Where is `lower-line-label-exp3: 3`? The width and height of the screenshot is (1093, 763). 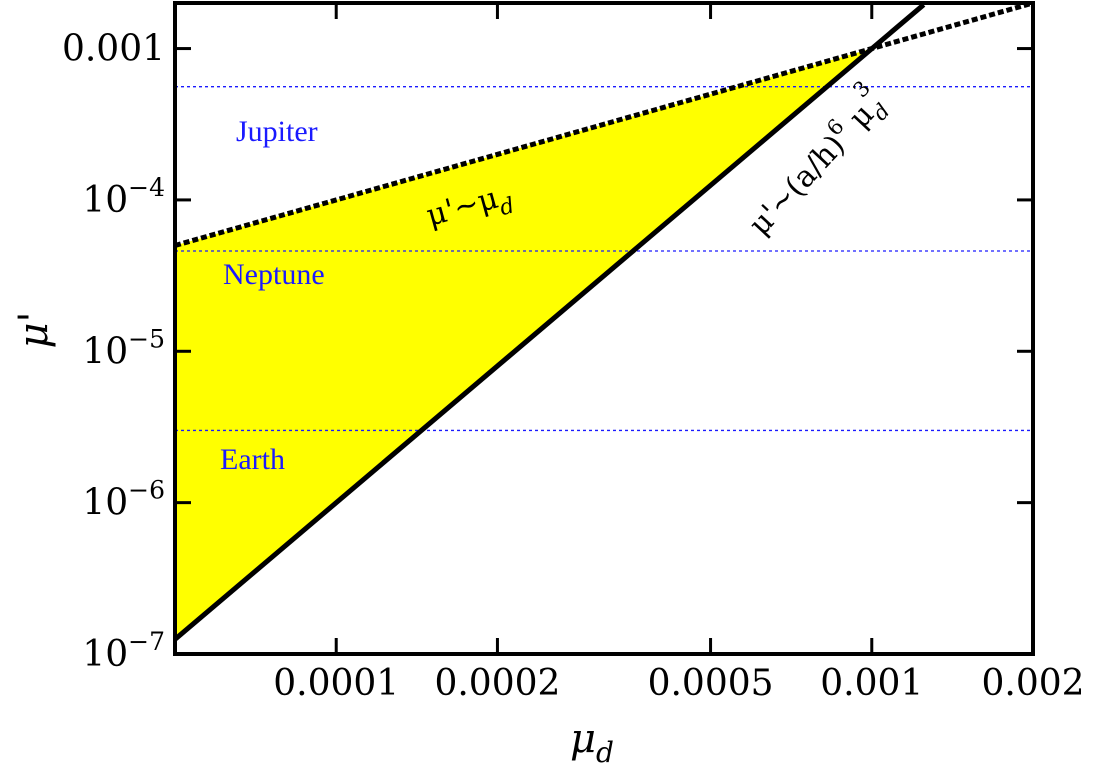 lower-line-label-exp3: 3 is located at coordinates (861, 89).